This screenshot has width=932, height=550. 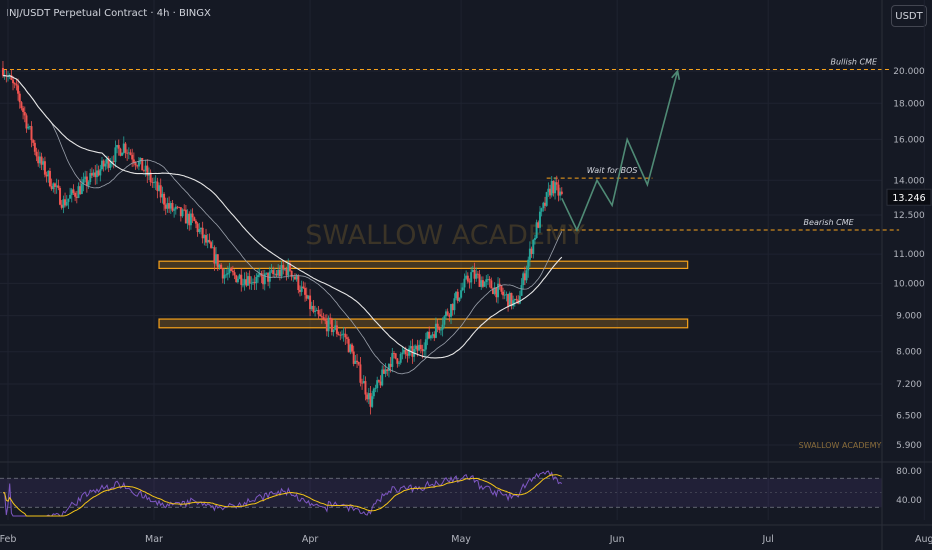 I want to click on currency-button: USDT, so click(x=909, y=16).